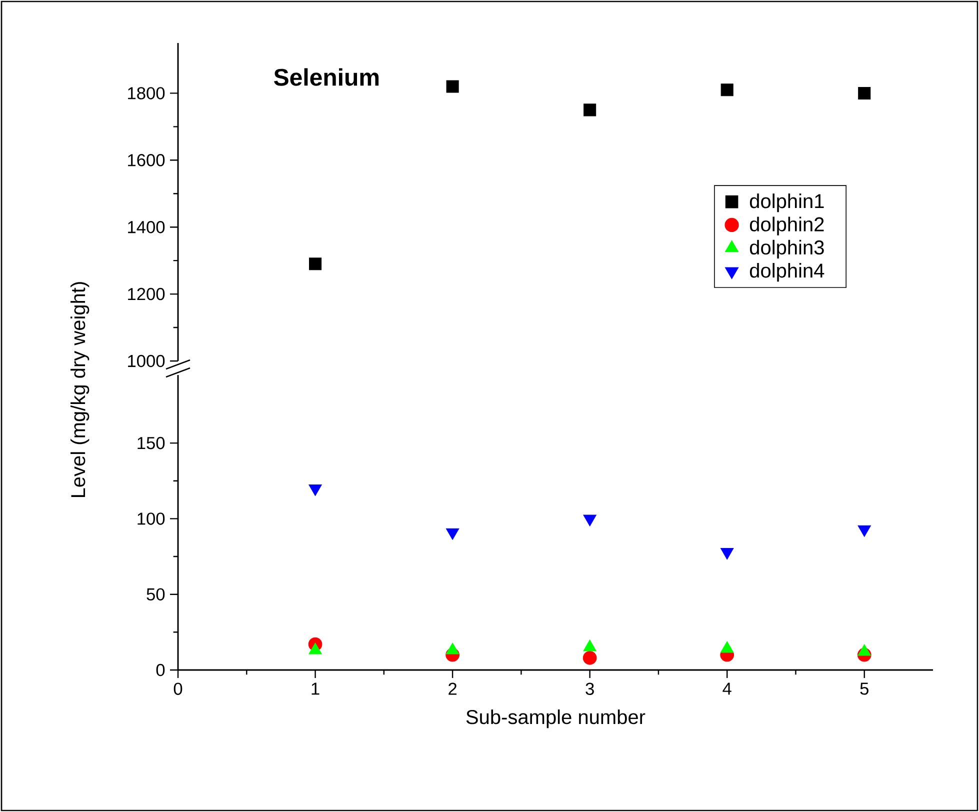  I want to click on y-tick-label: 1000, so click(146, 361).